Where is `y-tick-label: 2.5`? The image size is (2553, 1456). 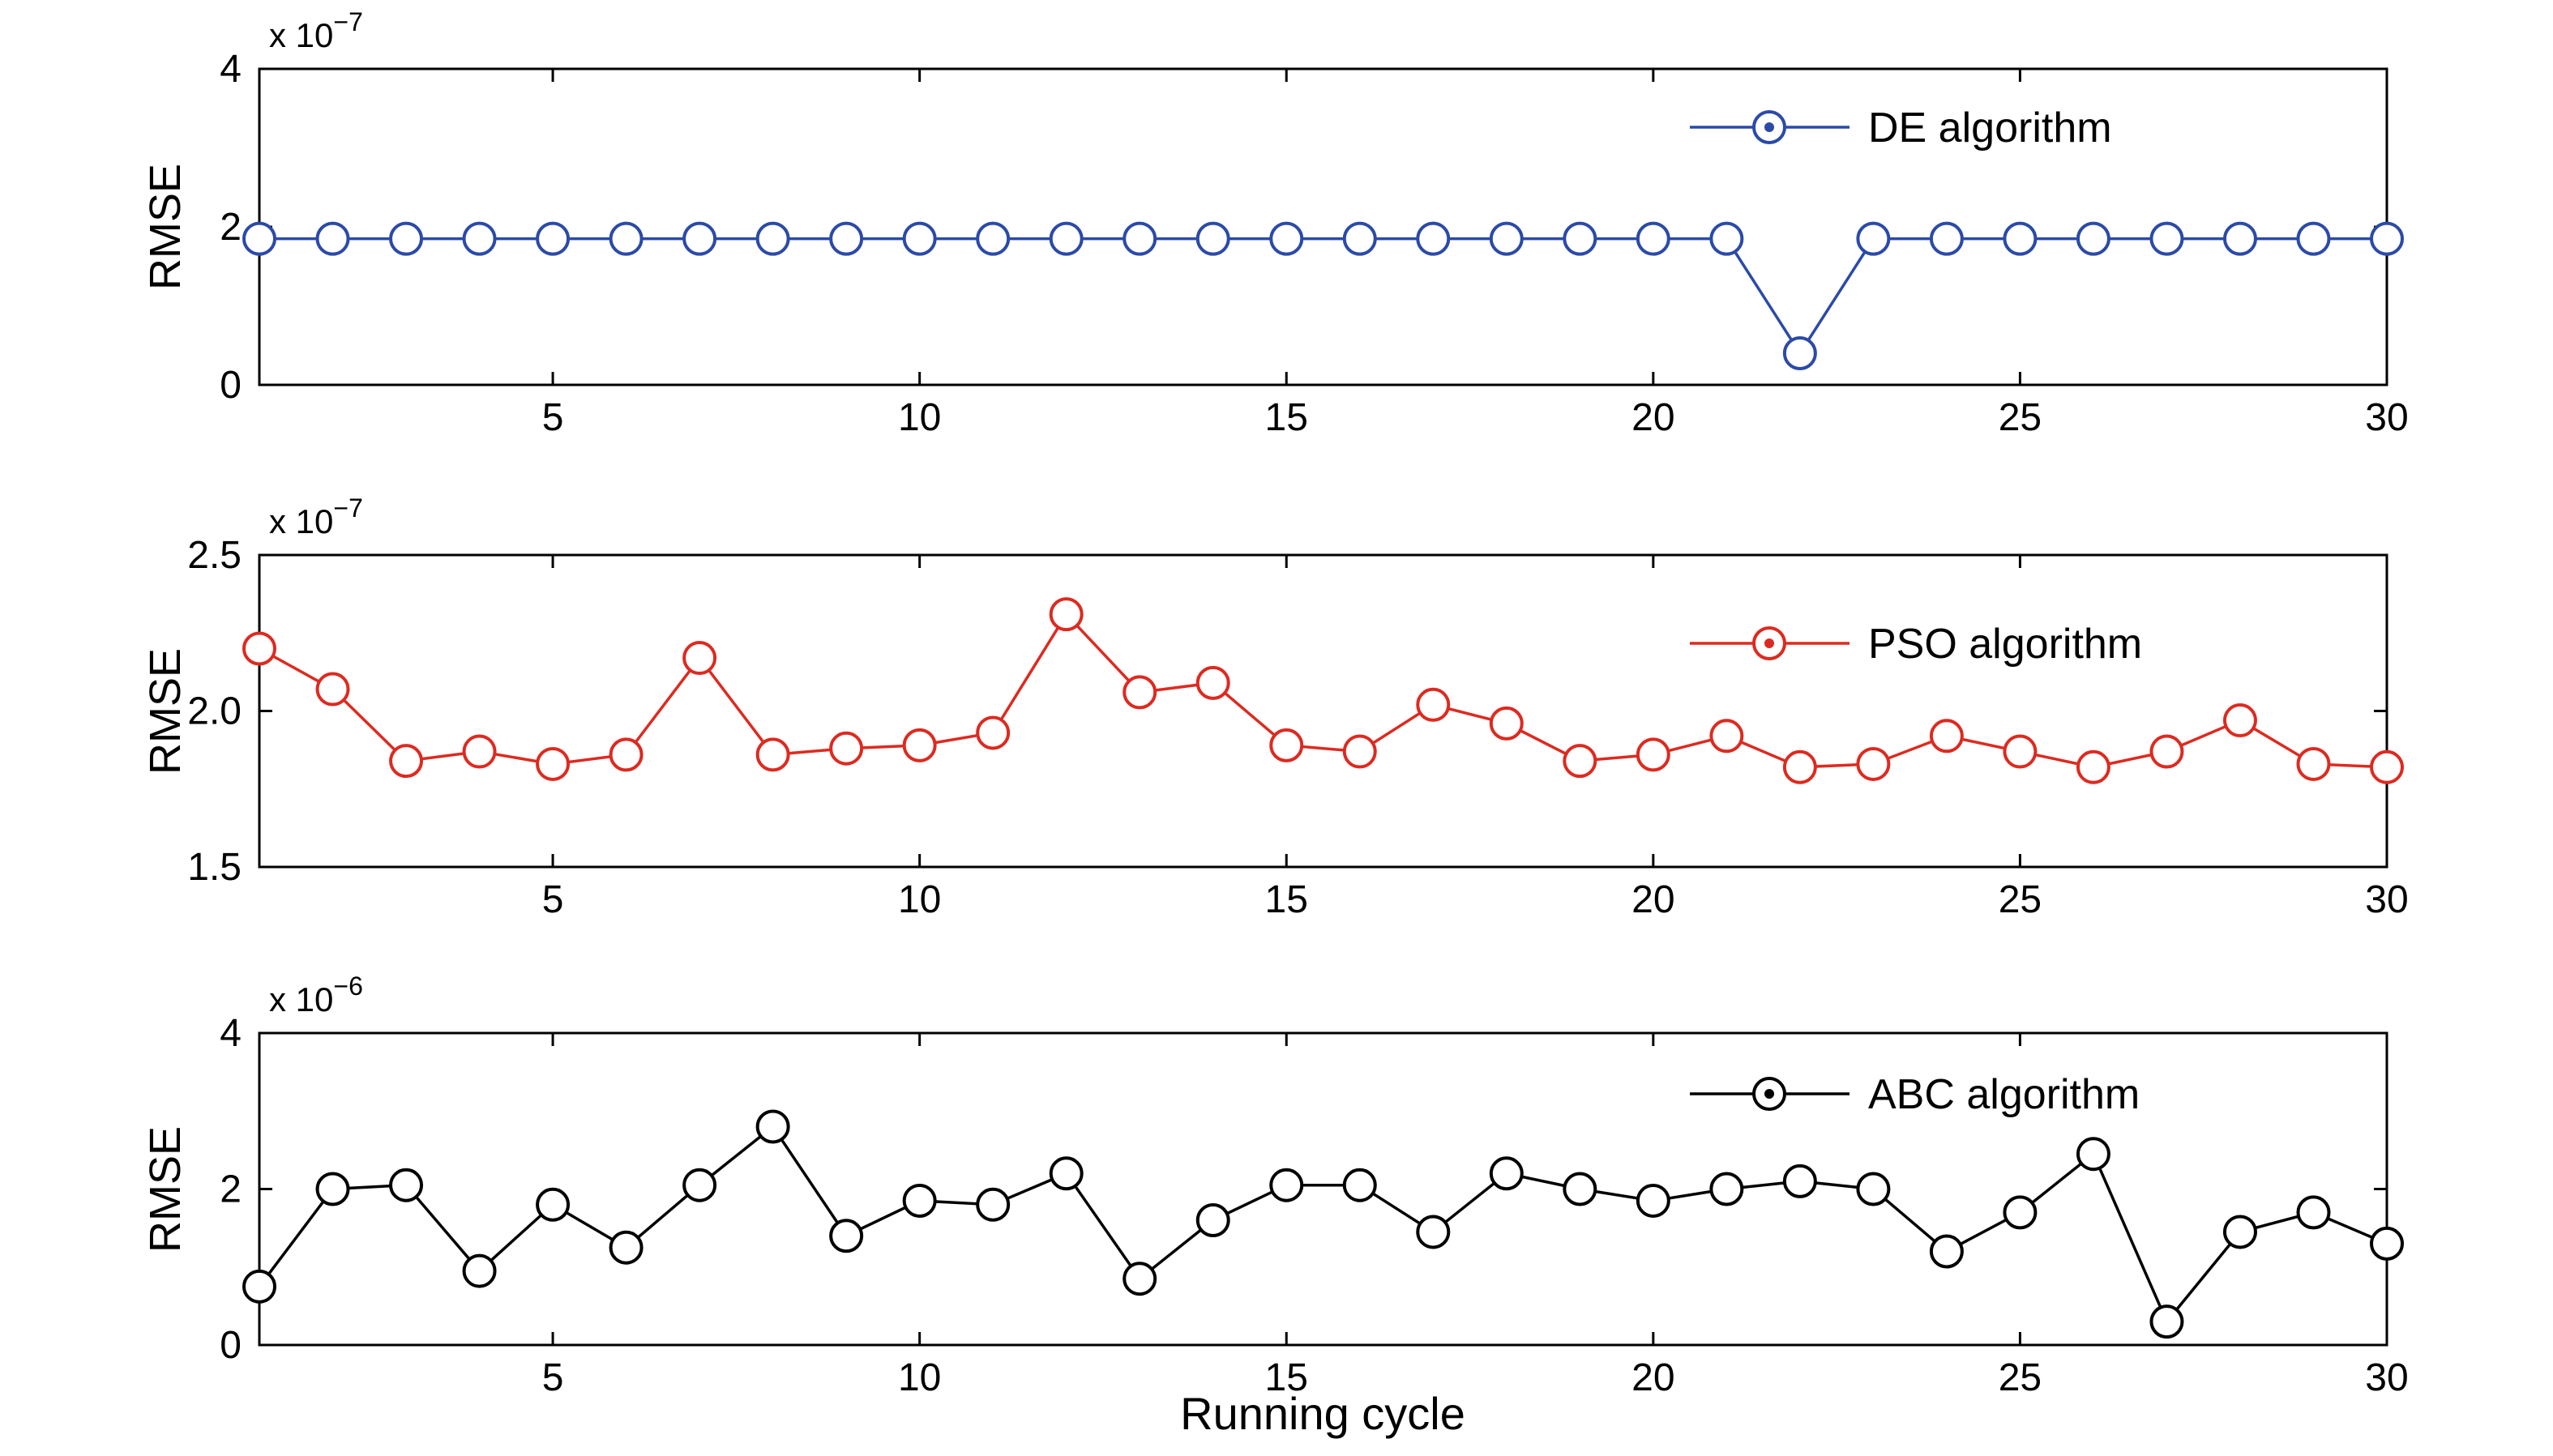
y-tick-label: 2.5 is located at coordinates (214, 556).